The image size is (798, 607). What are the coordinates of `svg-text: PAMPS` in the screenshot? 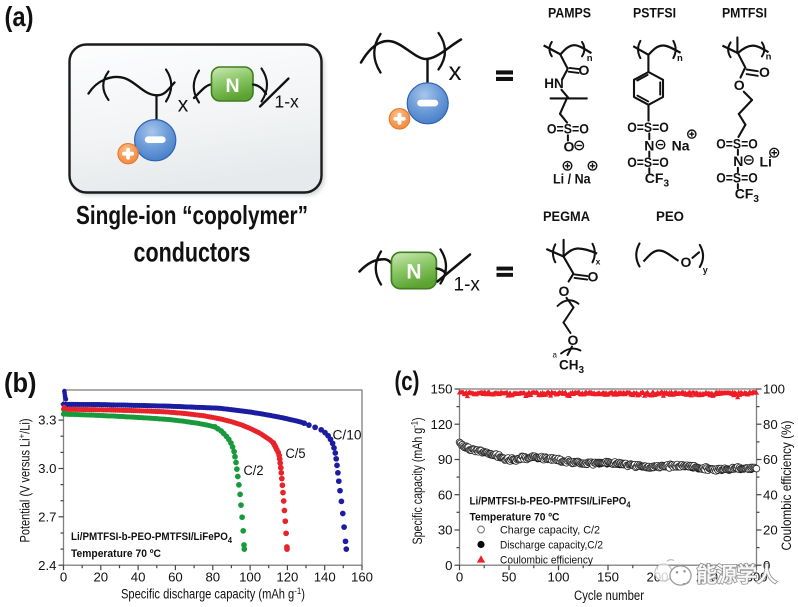 It's located at (569, 13).